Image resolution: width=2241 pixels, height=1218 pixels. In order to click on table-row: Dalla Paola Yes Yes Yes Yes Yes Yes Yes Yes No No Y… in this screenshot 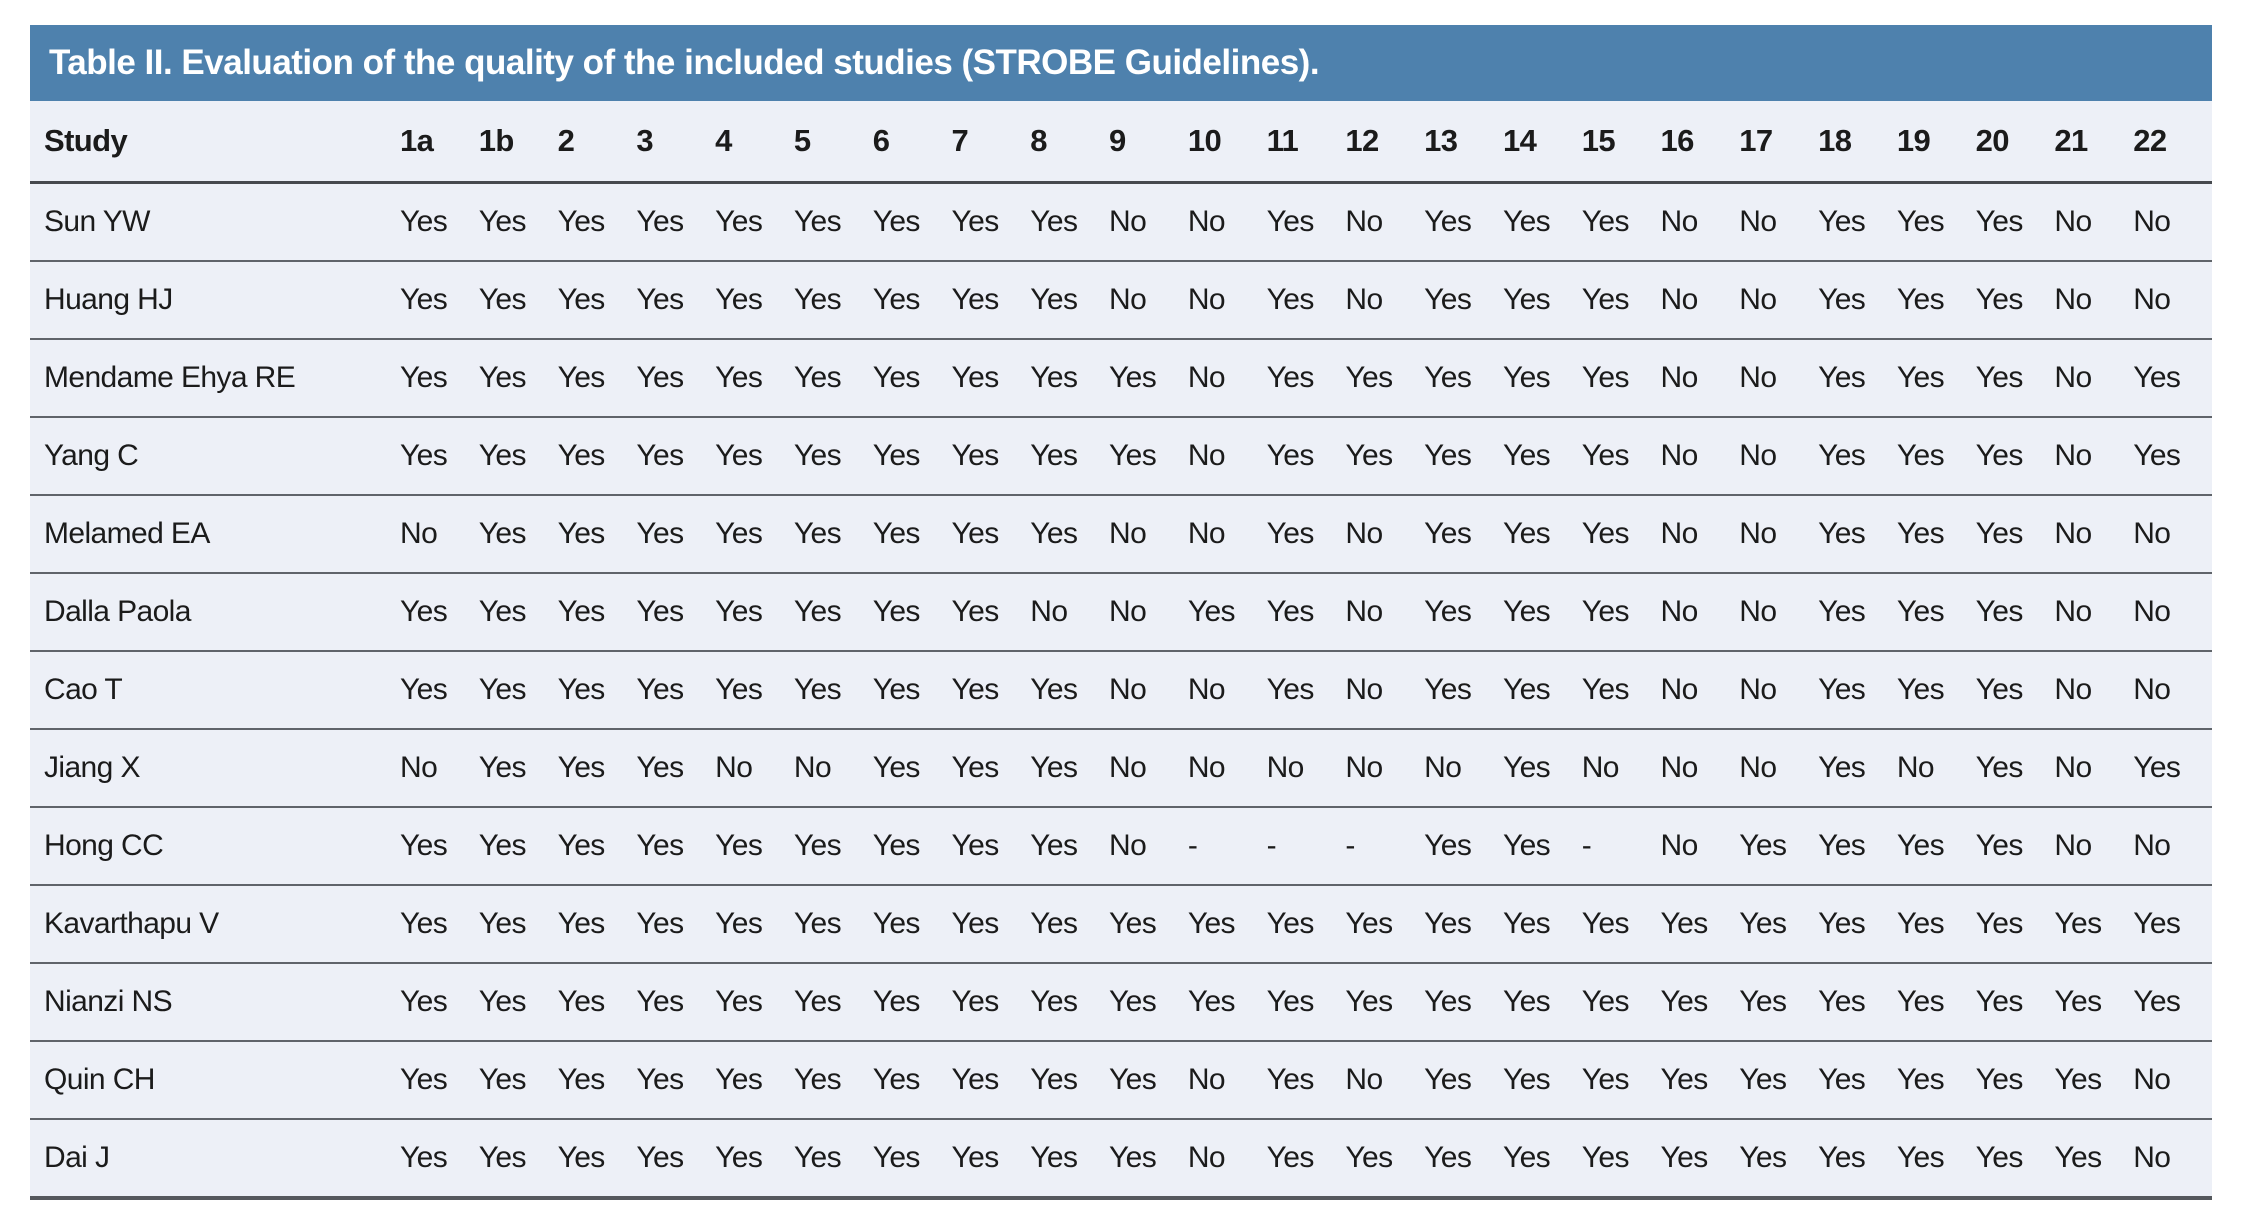, I will do `click(1121, 612)`.